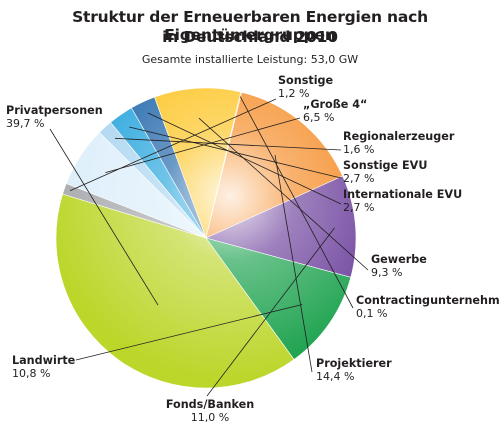 The image size is (500, 428). Describe the element at coordinates (210, 404) in the screenshot. I see `slice-label-fonds-banken: Fonds/Banken` at that location.